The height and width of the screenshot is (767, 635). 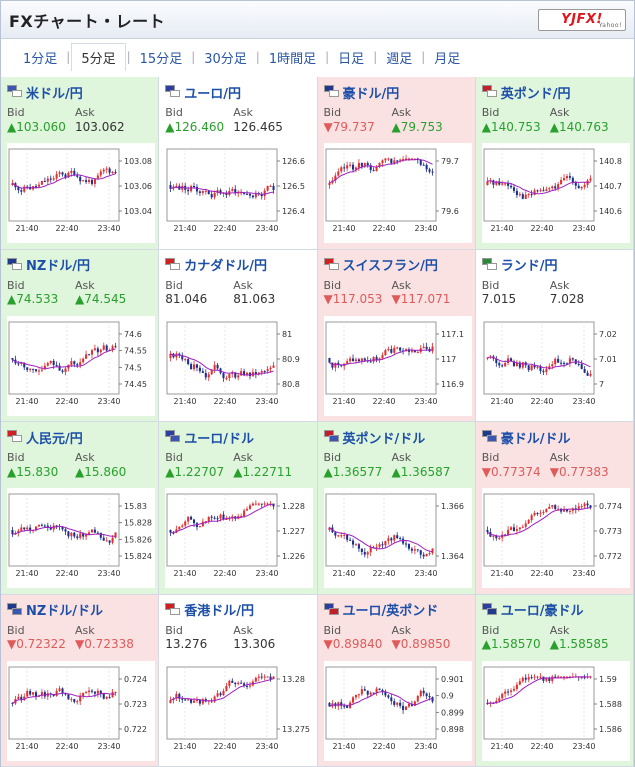 I want to click on candlestick-chart: 103.08 103.06 103.04 21:40 22:40 23:40, so click(x=81, y=193).